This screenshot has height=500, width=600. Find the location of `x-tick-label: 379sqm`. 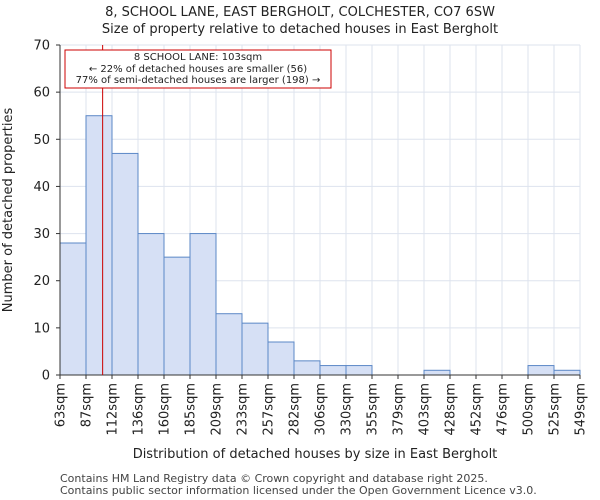

x-tick-label: 379sqm is located at coordinates (399, 409).